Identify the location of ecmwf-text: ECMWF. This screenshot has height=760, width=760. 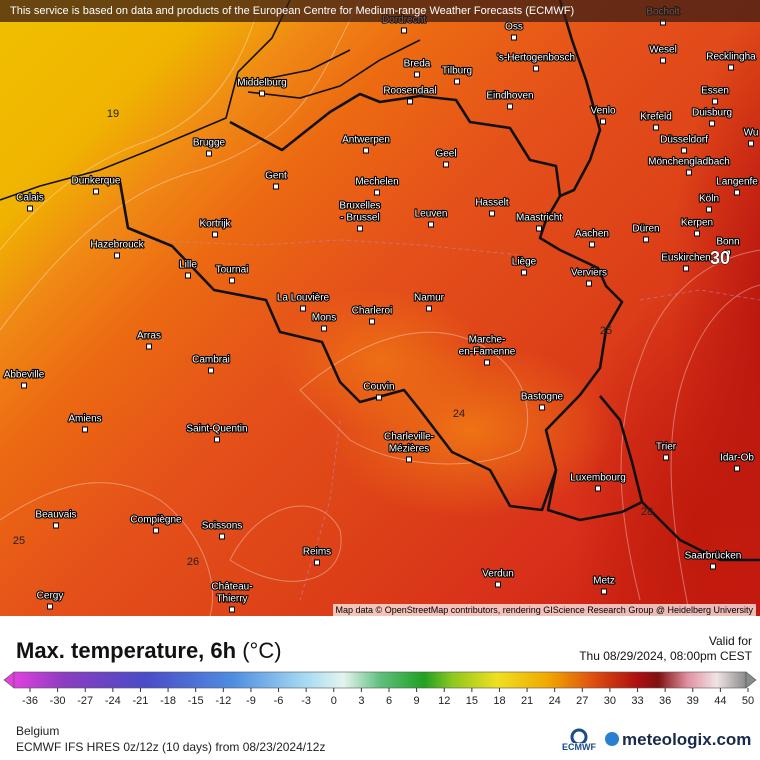
(579, 747).